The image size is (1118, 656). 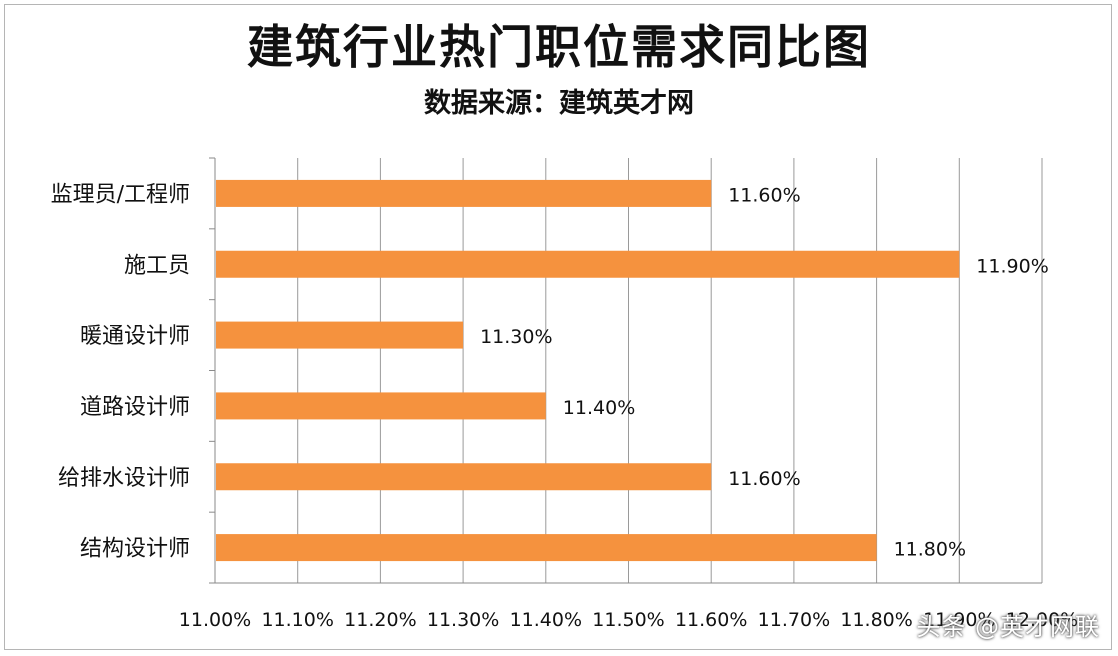 What do you see at coordinates (546, 620) in the screenshot?
I see `x-tick-label: 11.40%` at bounding box center [546, 620].